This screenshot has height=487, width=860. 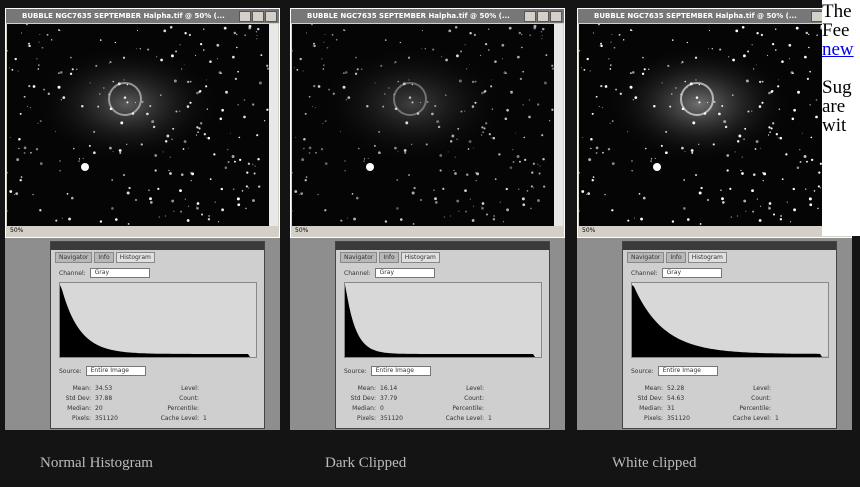 What do you see at coordinates (755, 408) in the screenshot?
I see `stat-label: Percentile:` at bounding box center [755, 408].